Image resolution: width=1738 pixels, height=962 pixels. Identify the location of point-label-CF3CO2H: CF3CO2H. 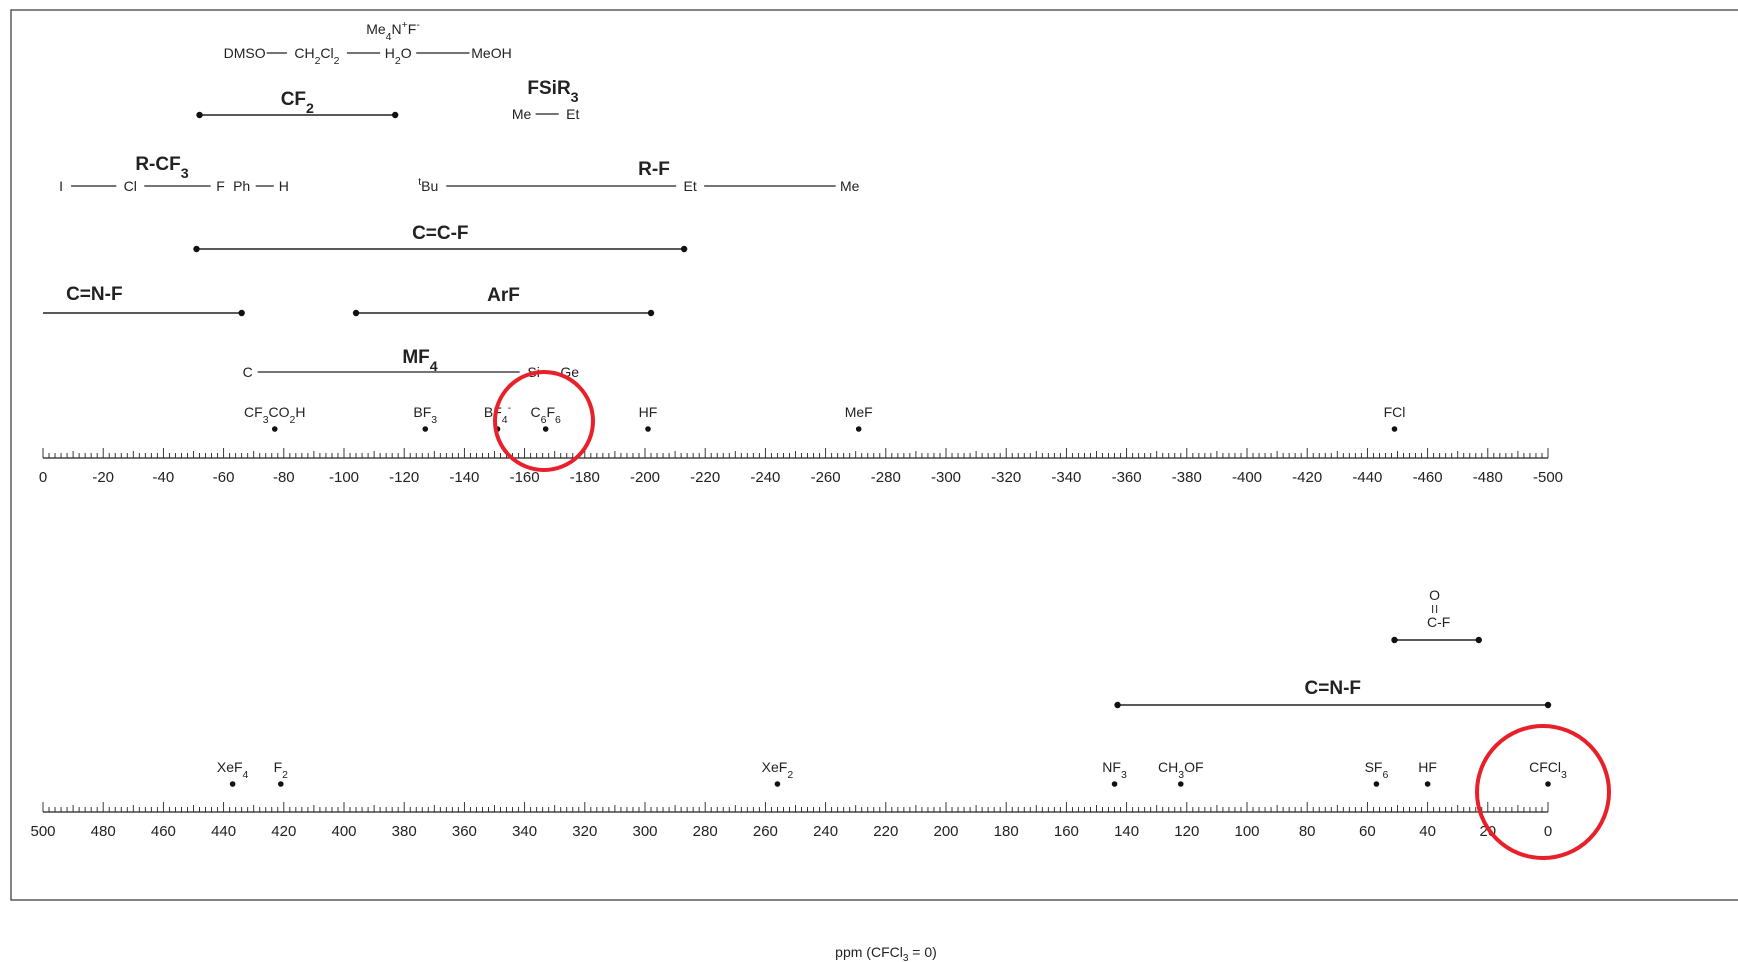
(274, 415).